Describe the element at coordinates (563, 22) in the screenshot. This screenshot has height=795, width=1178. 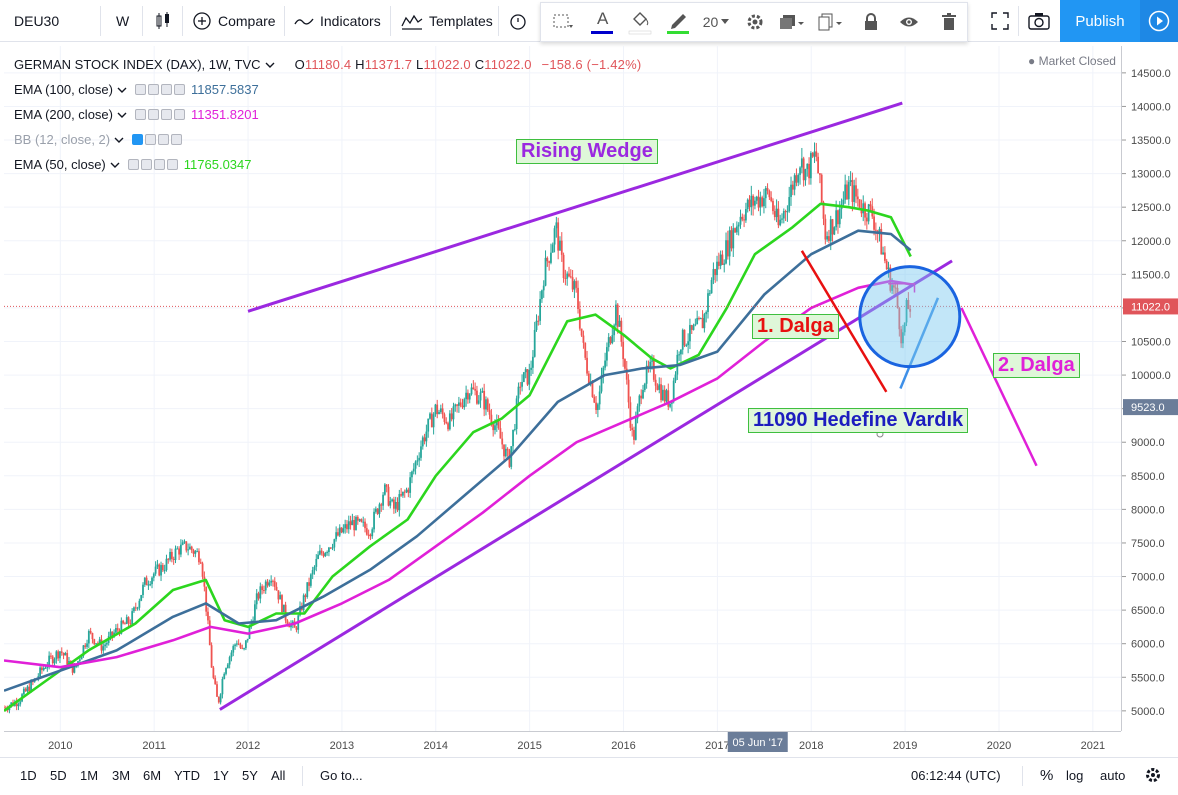
I see `select-area-button` at that location.